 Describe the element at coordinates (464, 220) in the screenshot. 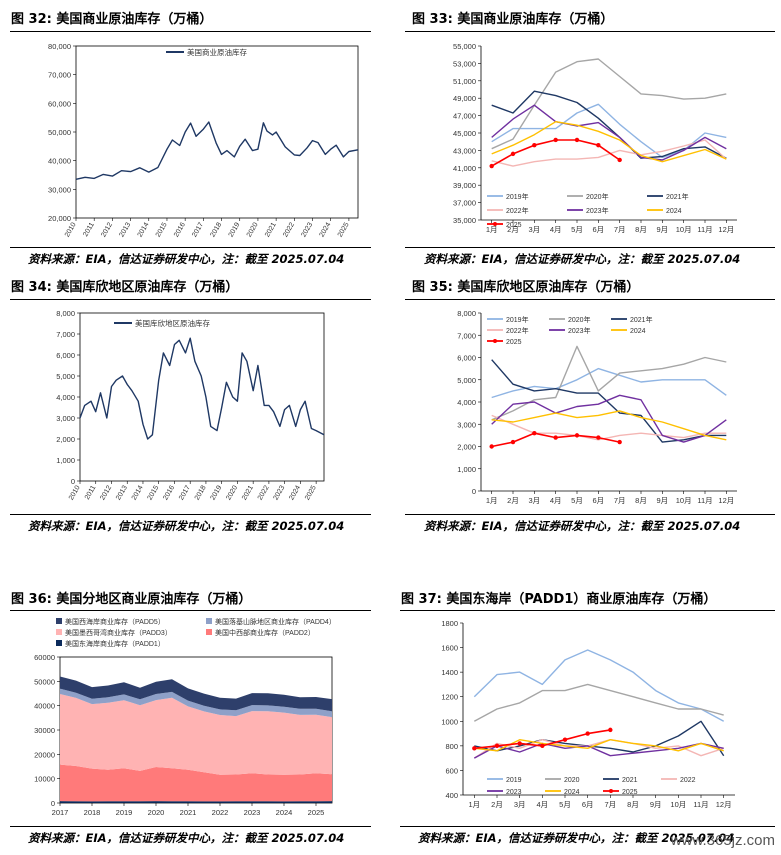

I see `y-tick-label: 35,000` at that location.